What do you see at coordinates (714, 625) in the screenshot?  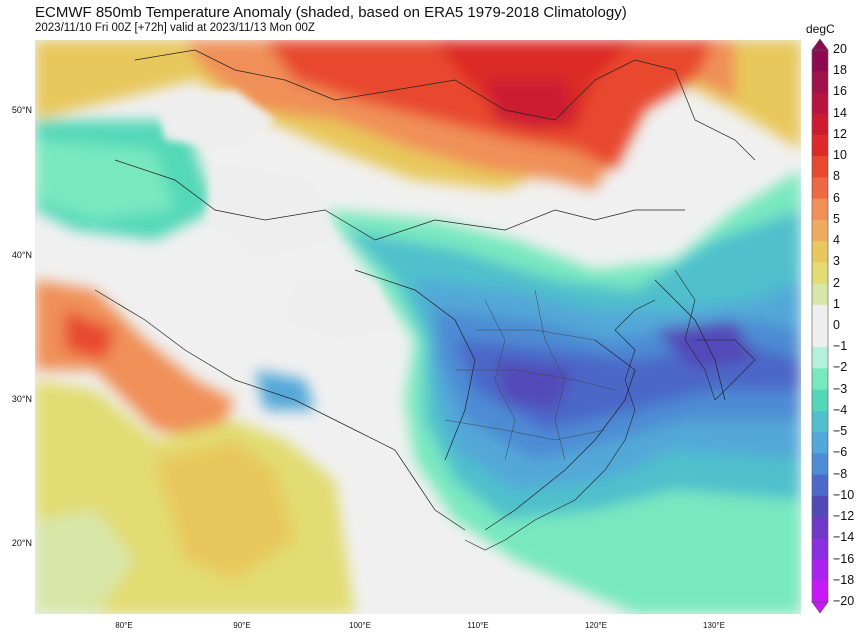 I see `lon-label: 130°E` at bounding box center [714, 625].